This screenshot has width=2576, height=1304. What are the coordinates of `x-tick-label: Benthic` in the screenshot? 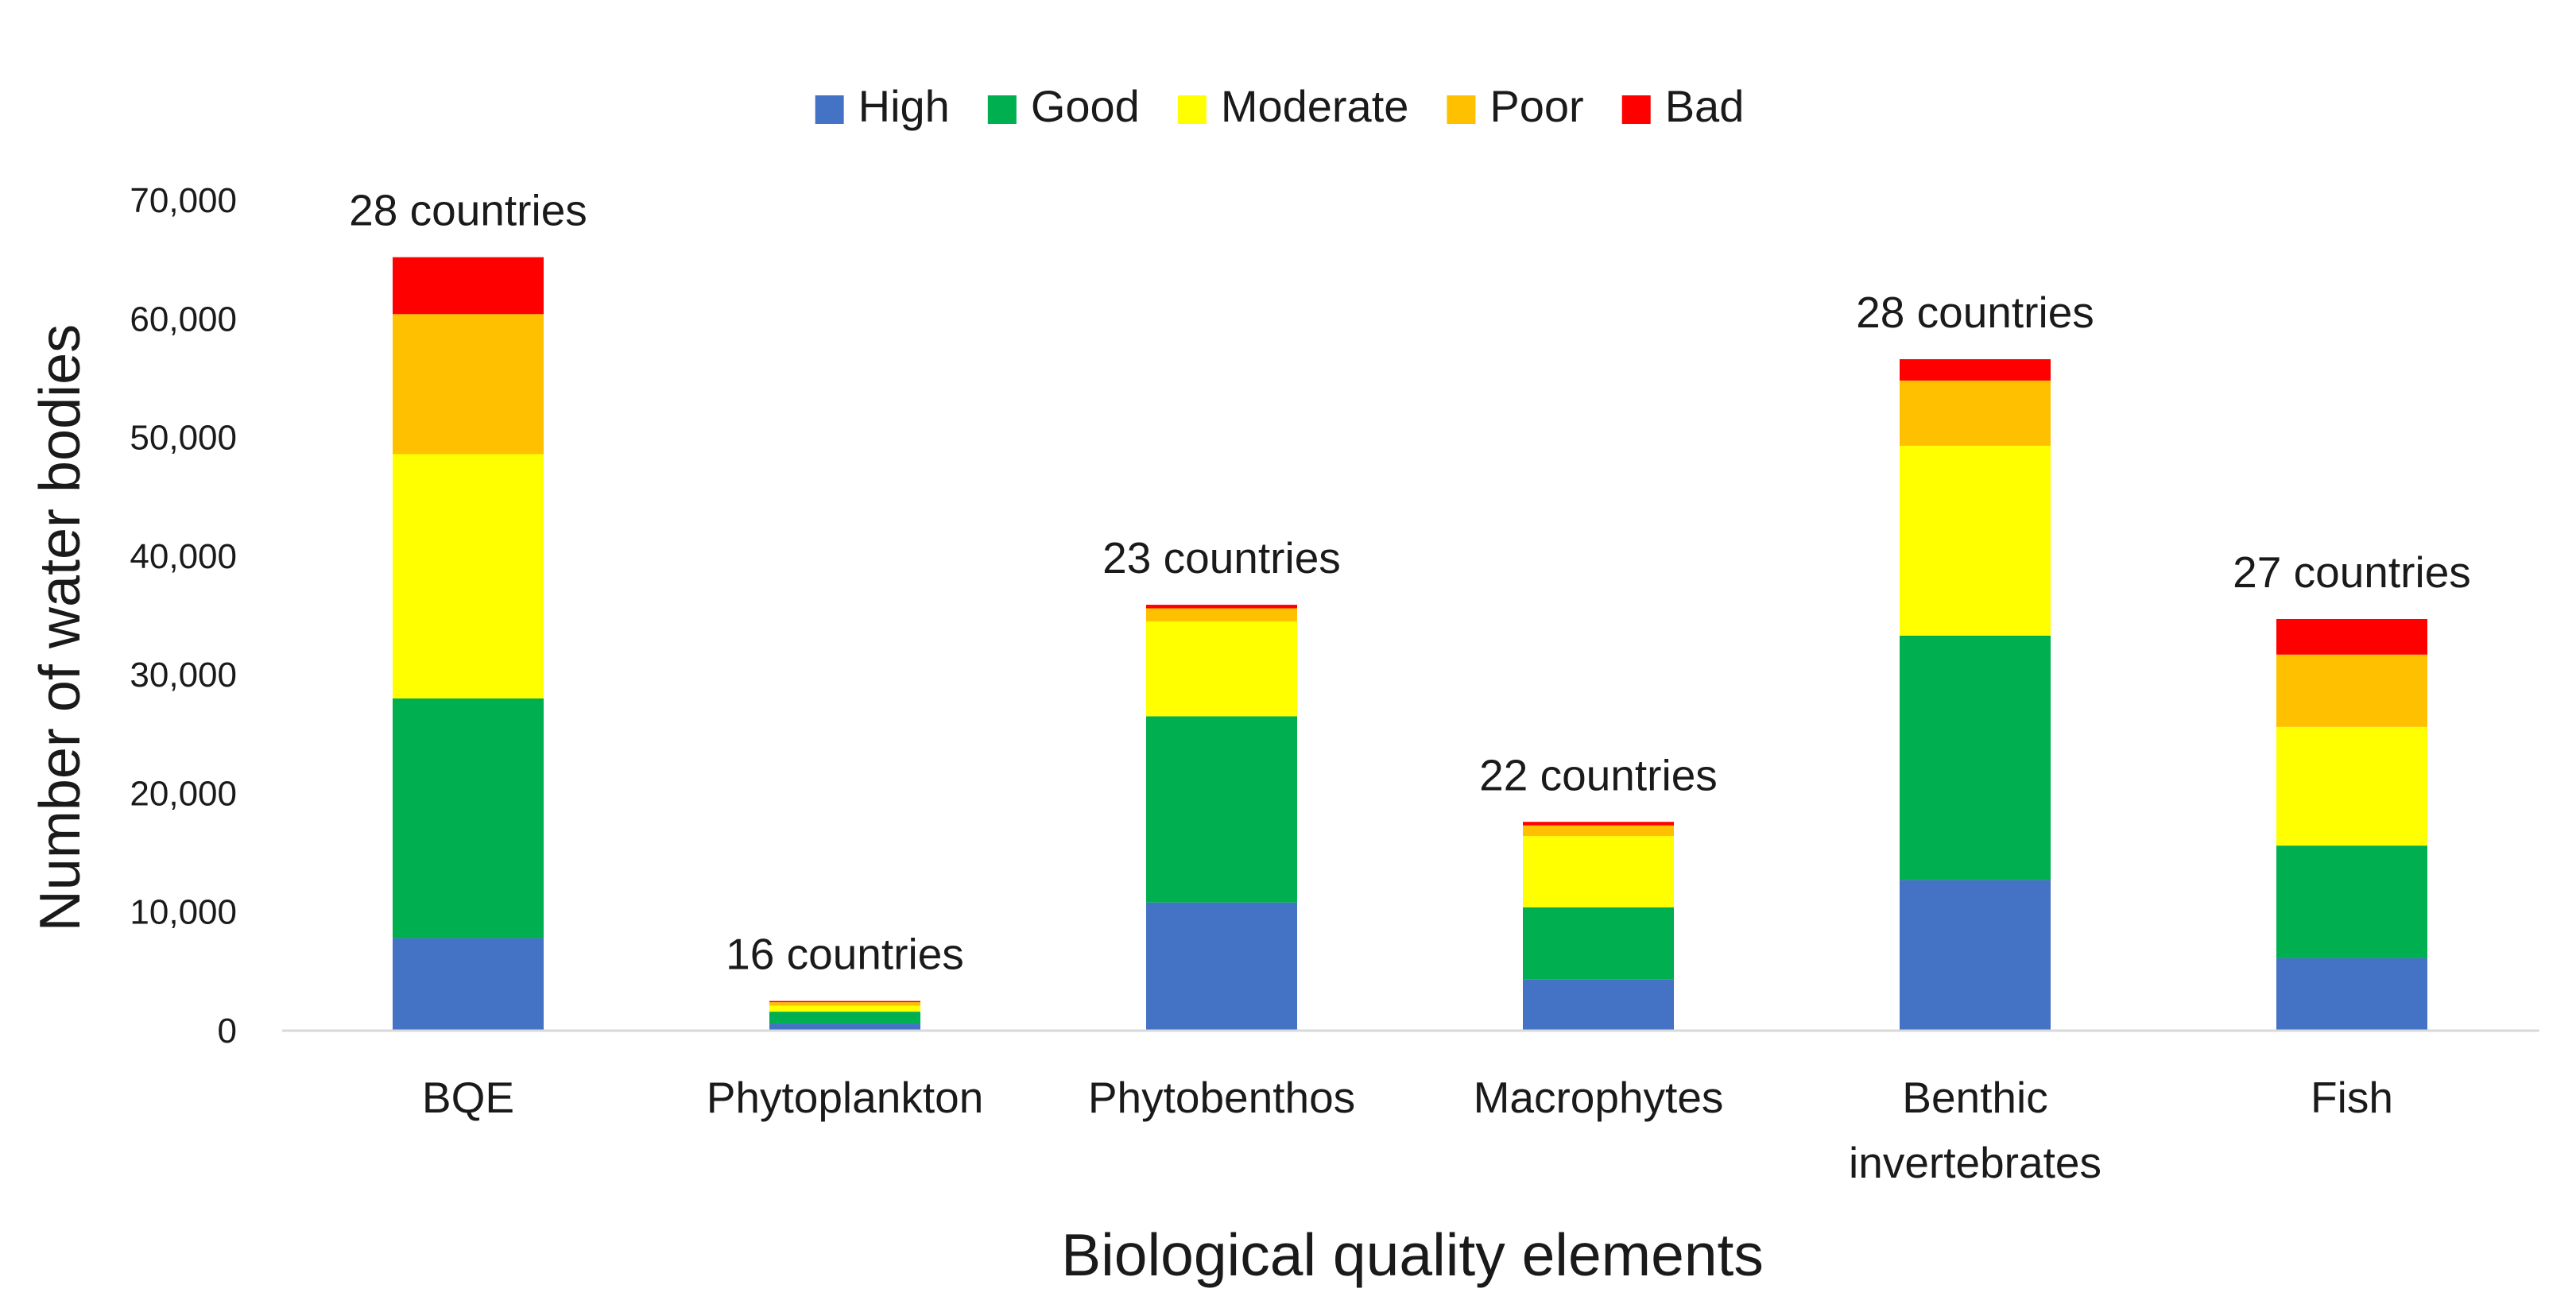 It's located at (1975, 1097).